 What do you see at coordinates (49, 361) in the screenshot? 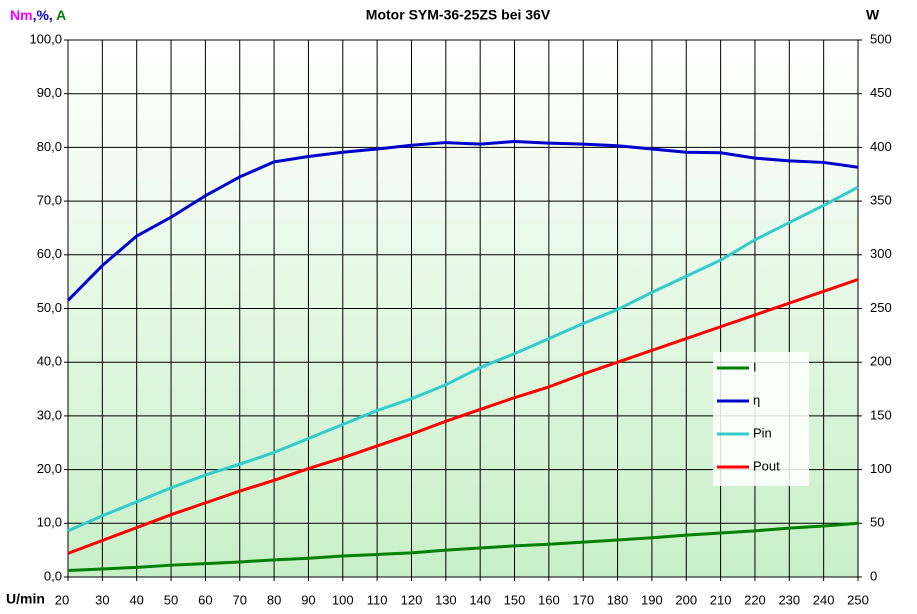
I see `y-tick-label: 40,0` at bounding box center [49, 361].